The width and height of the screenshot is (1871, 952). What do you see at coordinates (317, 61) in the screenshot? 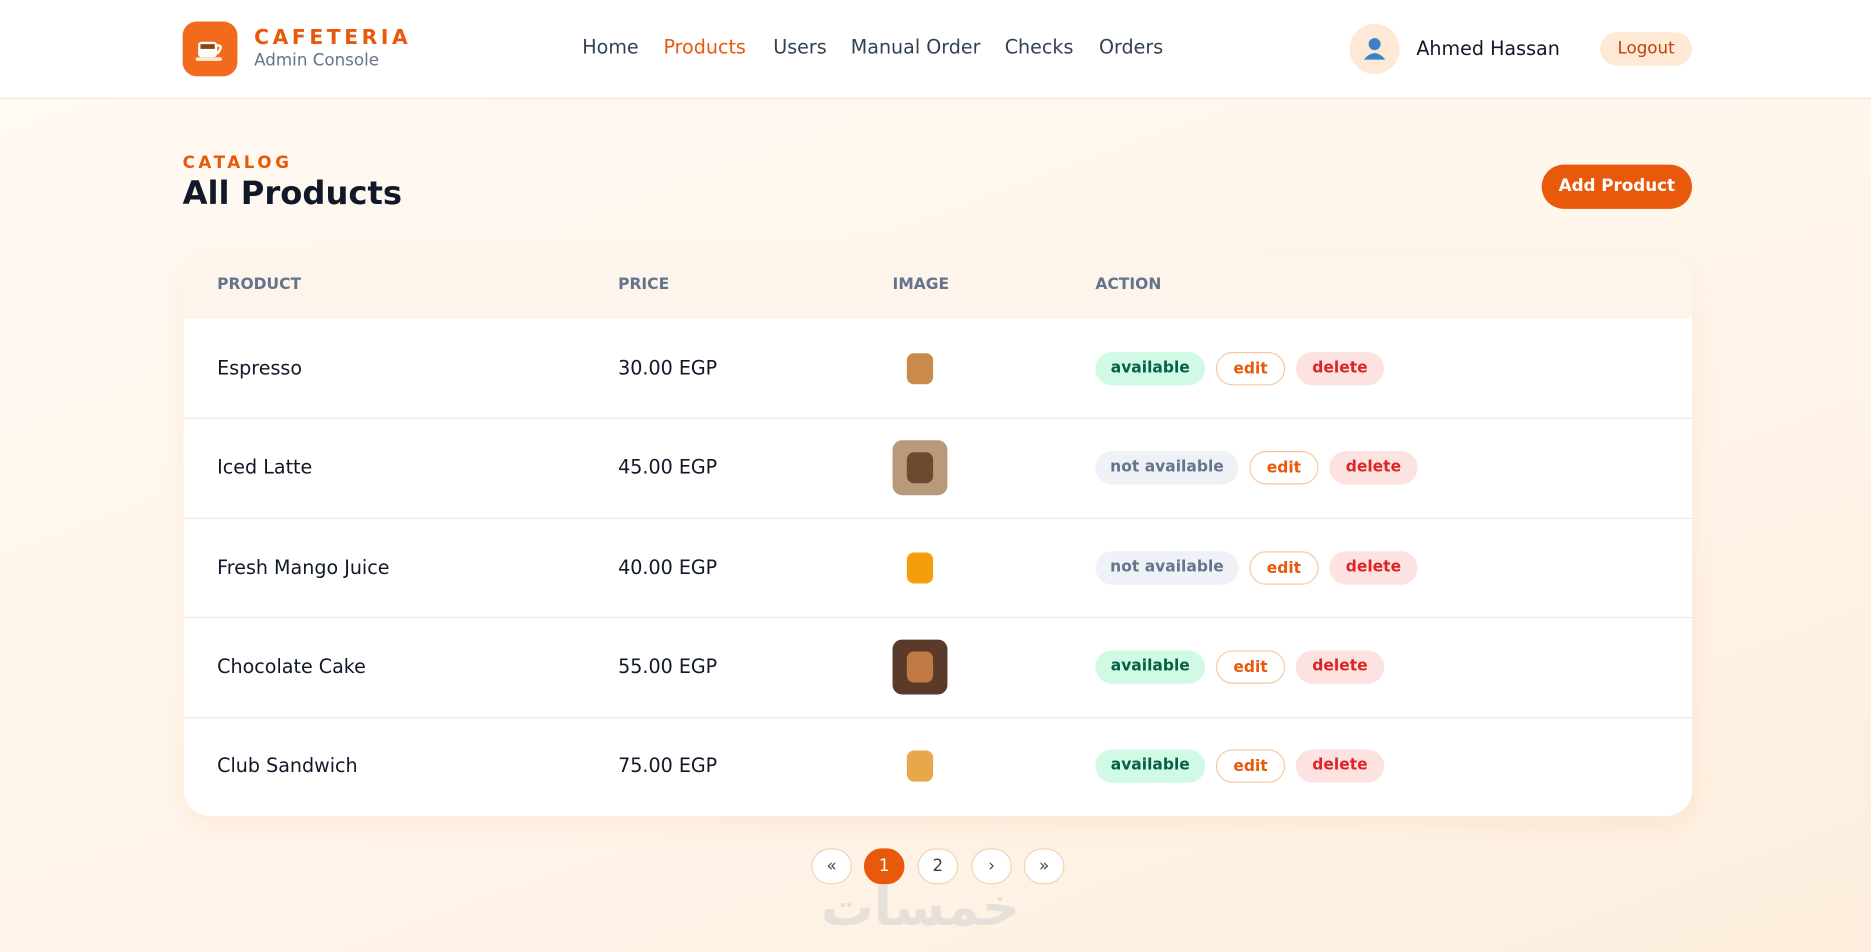
I see `brand-subtitle: Admin Console` at bounding box center [317, 61].